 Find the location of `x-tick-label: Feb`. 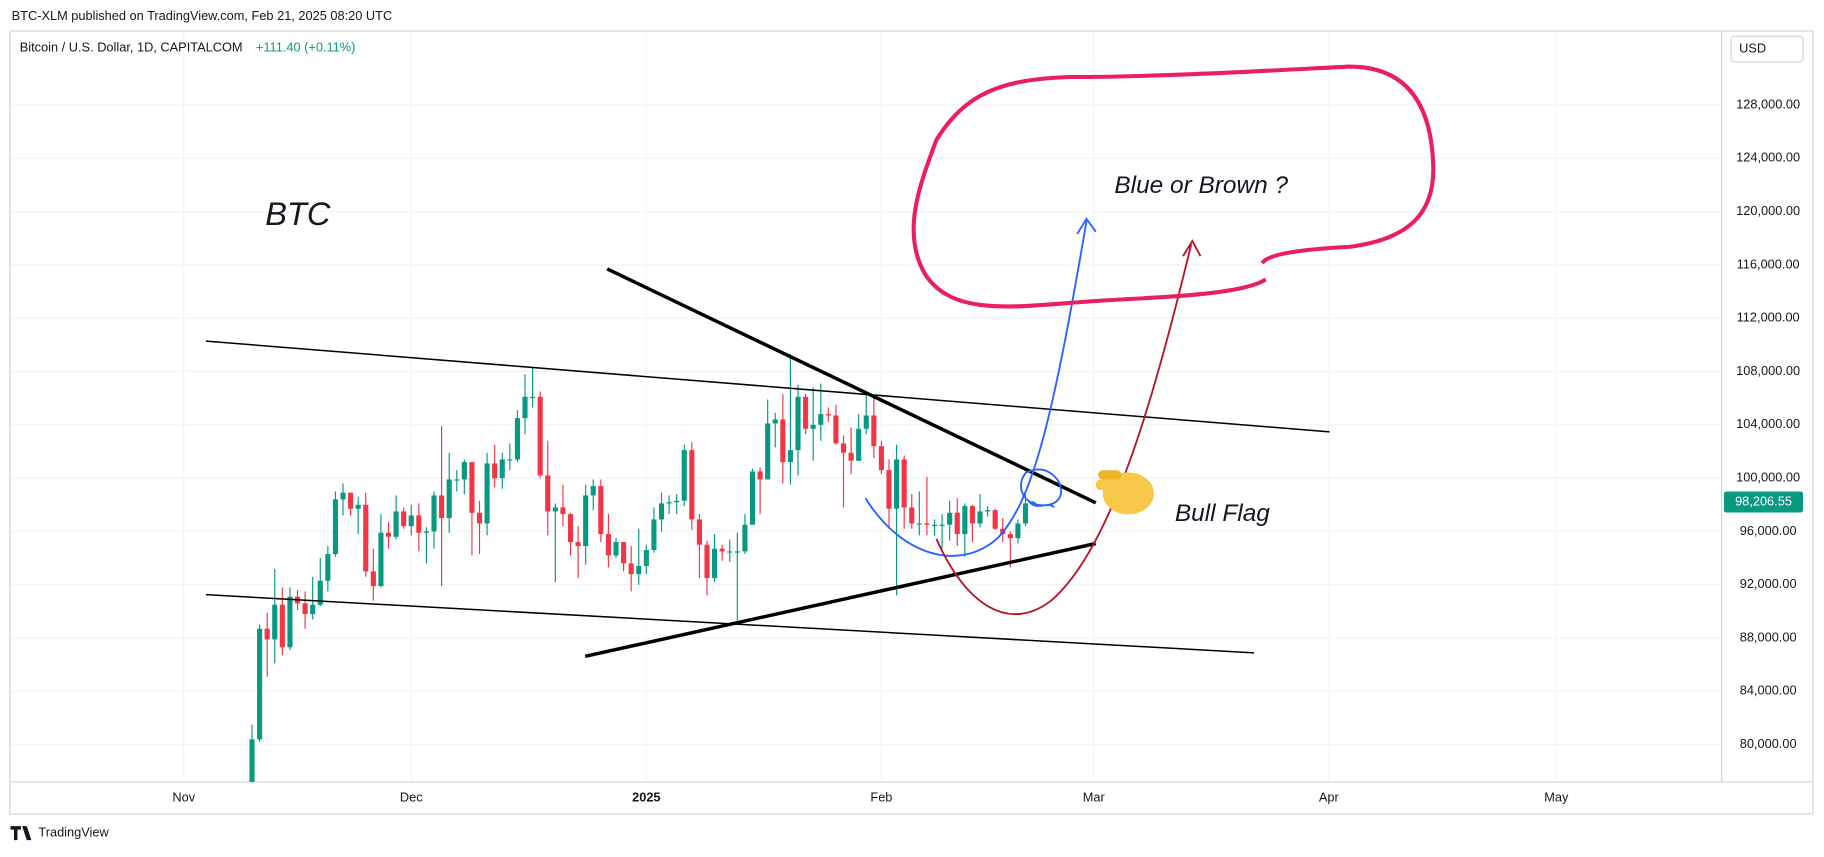

x-tick-label: Feb is located at coordinates (881, 797).